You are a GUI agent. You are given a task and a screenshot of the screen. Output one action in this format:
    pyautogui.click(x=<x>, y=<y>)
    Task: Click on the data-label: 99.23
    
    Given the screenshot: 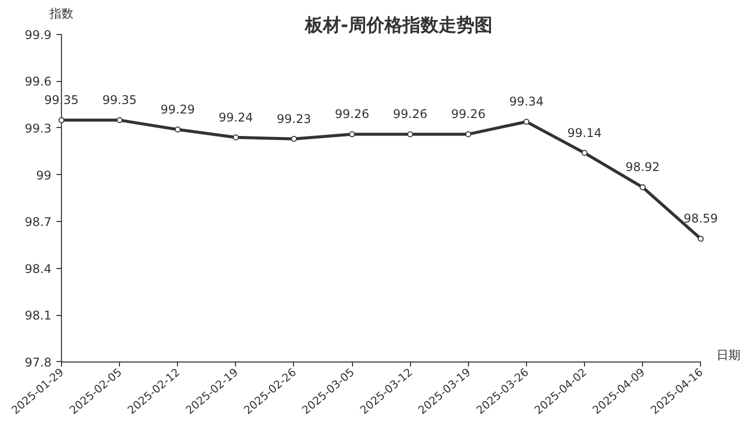 What is the action you would take?
    pyautogui.click(x=294, y=119)
    